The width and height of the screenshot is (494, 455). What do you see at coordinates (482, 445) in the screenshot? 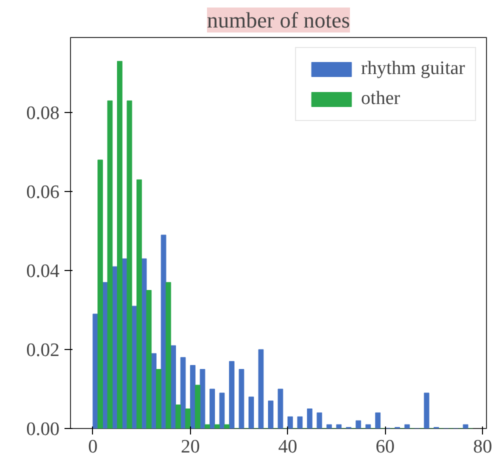
I see `x-tick-label: 80` at bounding box center [482, 445].